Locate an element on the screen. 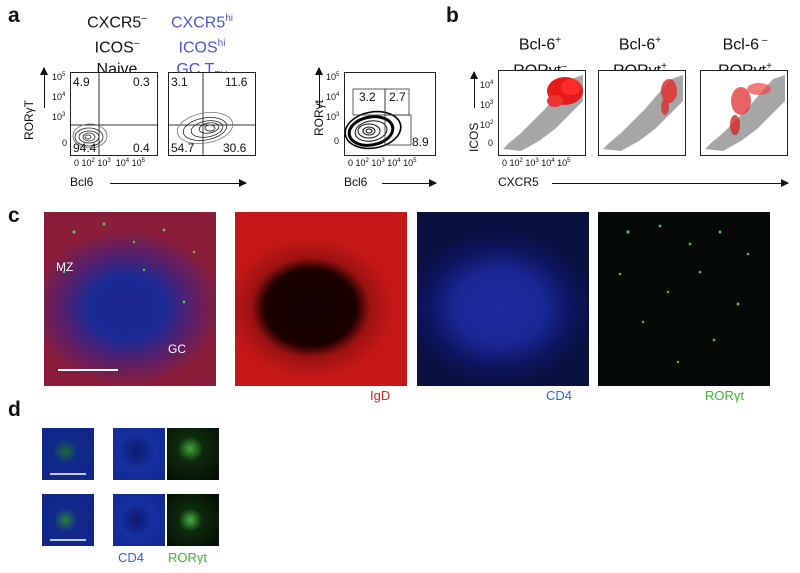 Image resolution: width=800 pixels, height=573 pixels. a-plot-gctfh-svg is located at coordinates (212, 114).